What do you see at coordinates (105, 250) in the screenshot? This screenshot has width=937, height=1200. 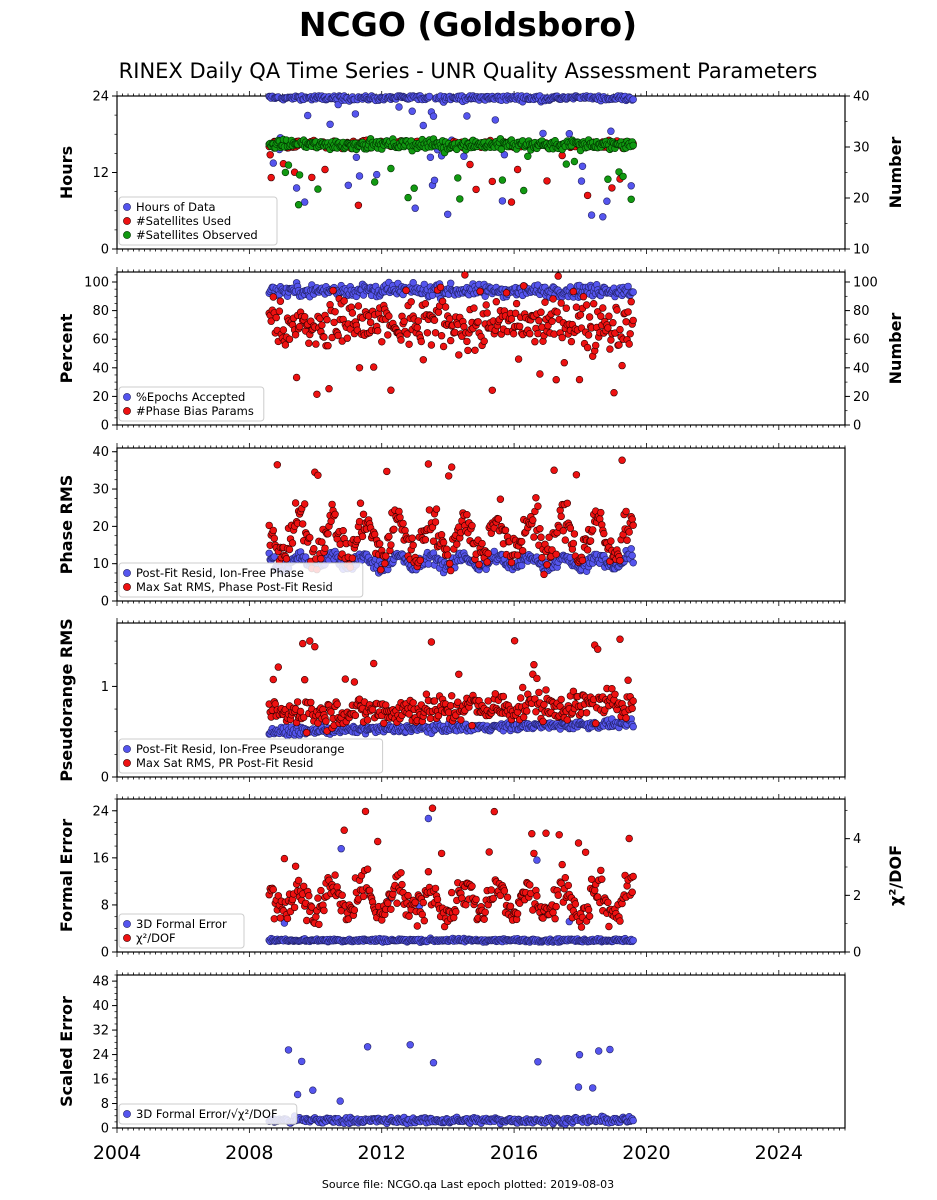 I see `y-tick-label: 0` at bounding box center [105, 250].